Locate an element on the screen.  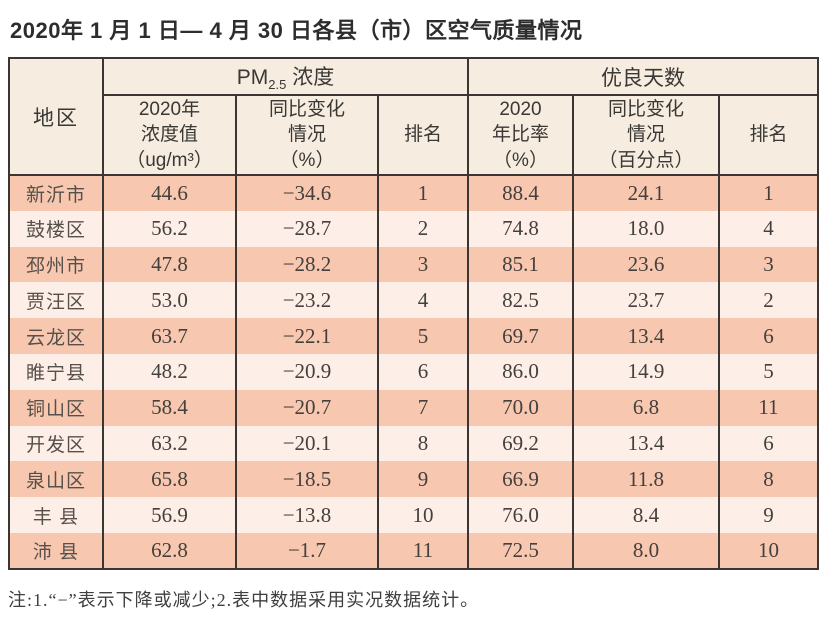
pm-value-cell: 63.7 is located at coordinates (169, 336).